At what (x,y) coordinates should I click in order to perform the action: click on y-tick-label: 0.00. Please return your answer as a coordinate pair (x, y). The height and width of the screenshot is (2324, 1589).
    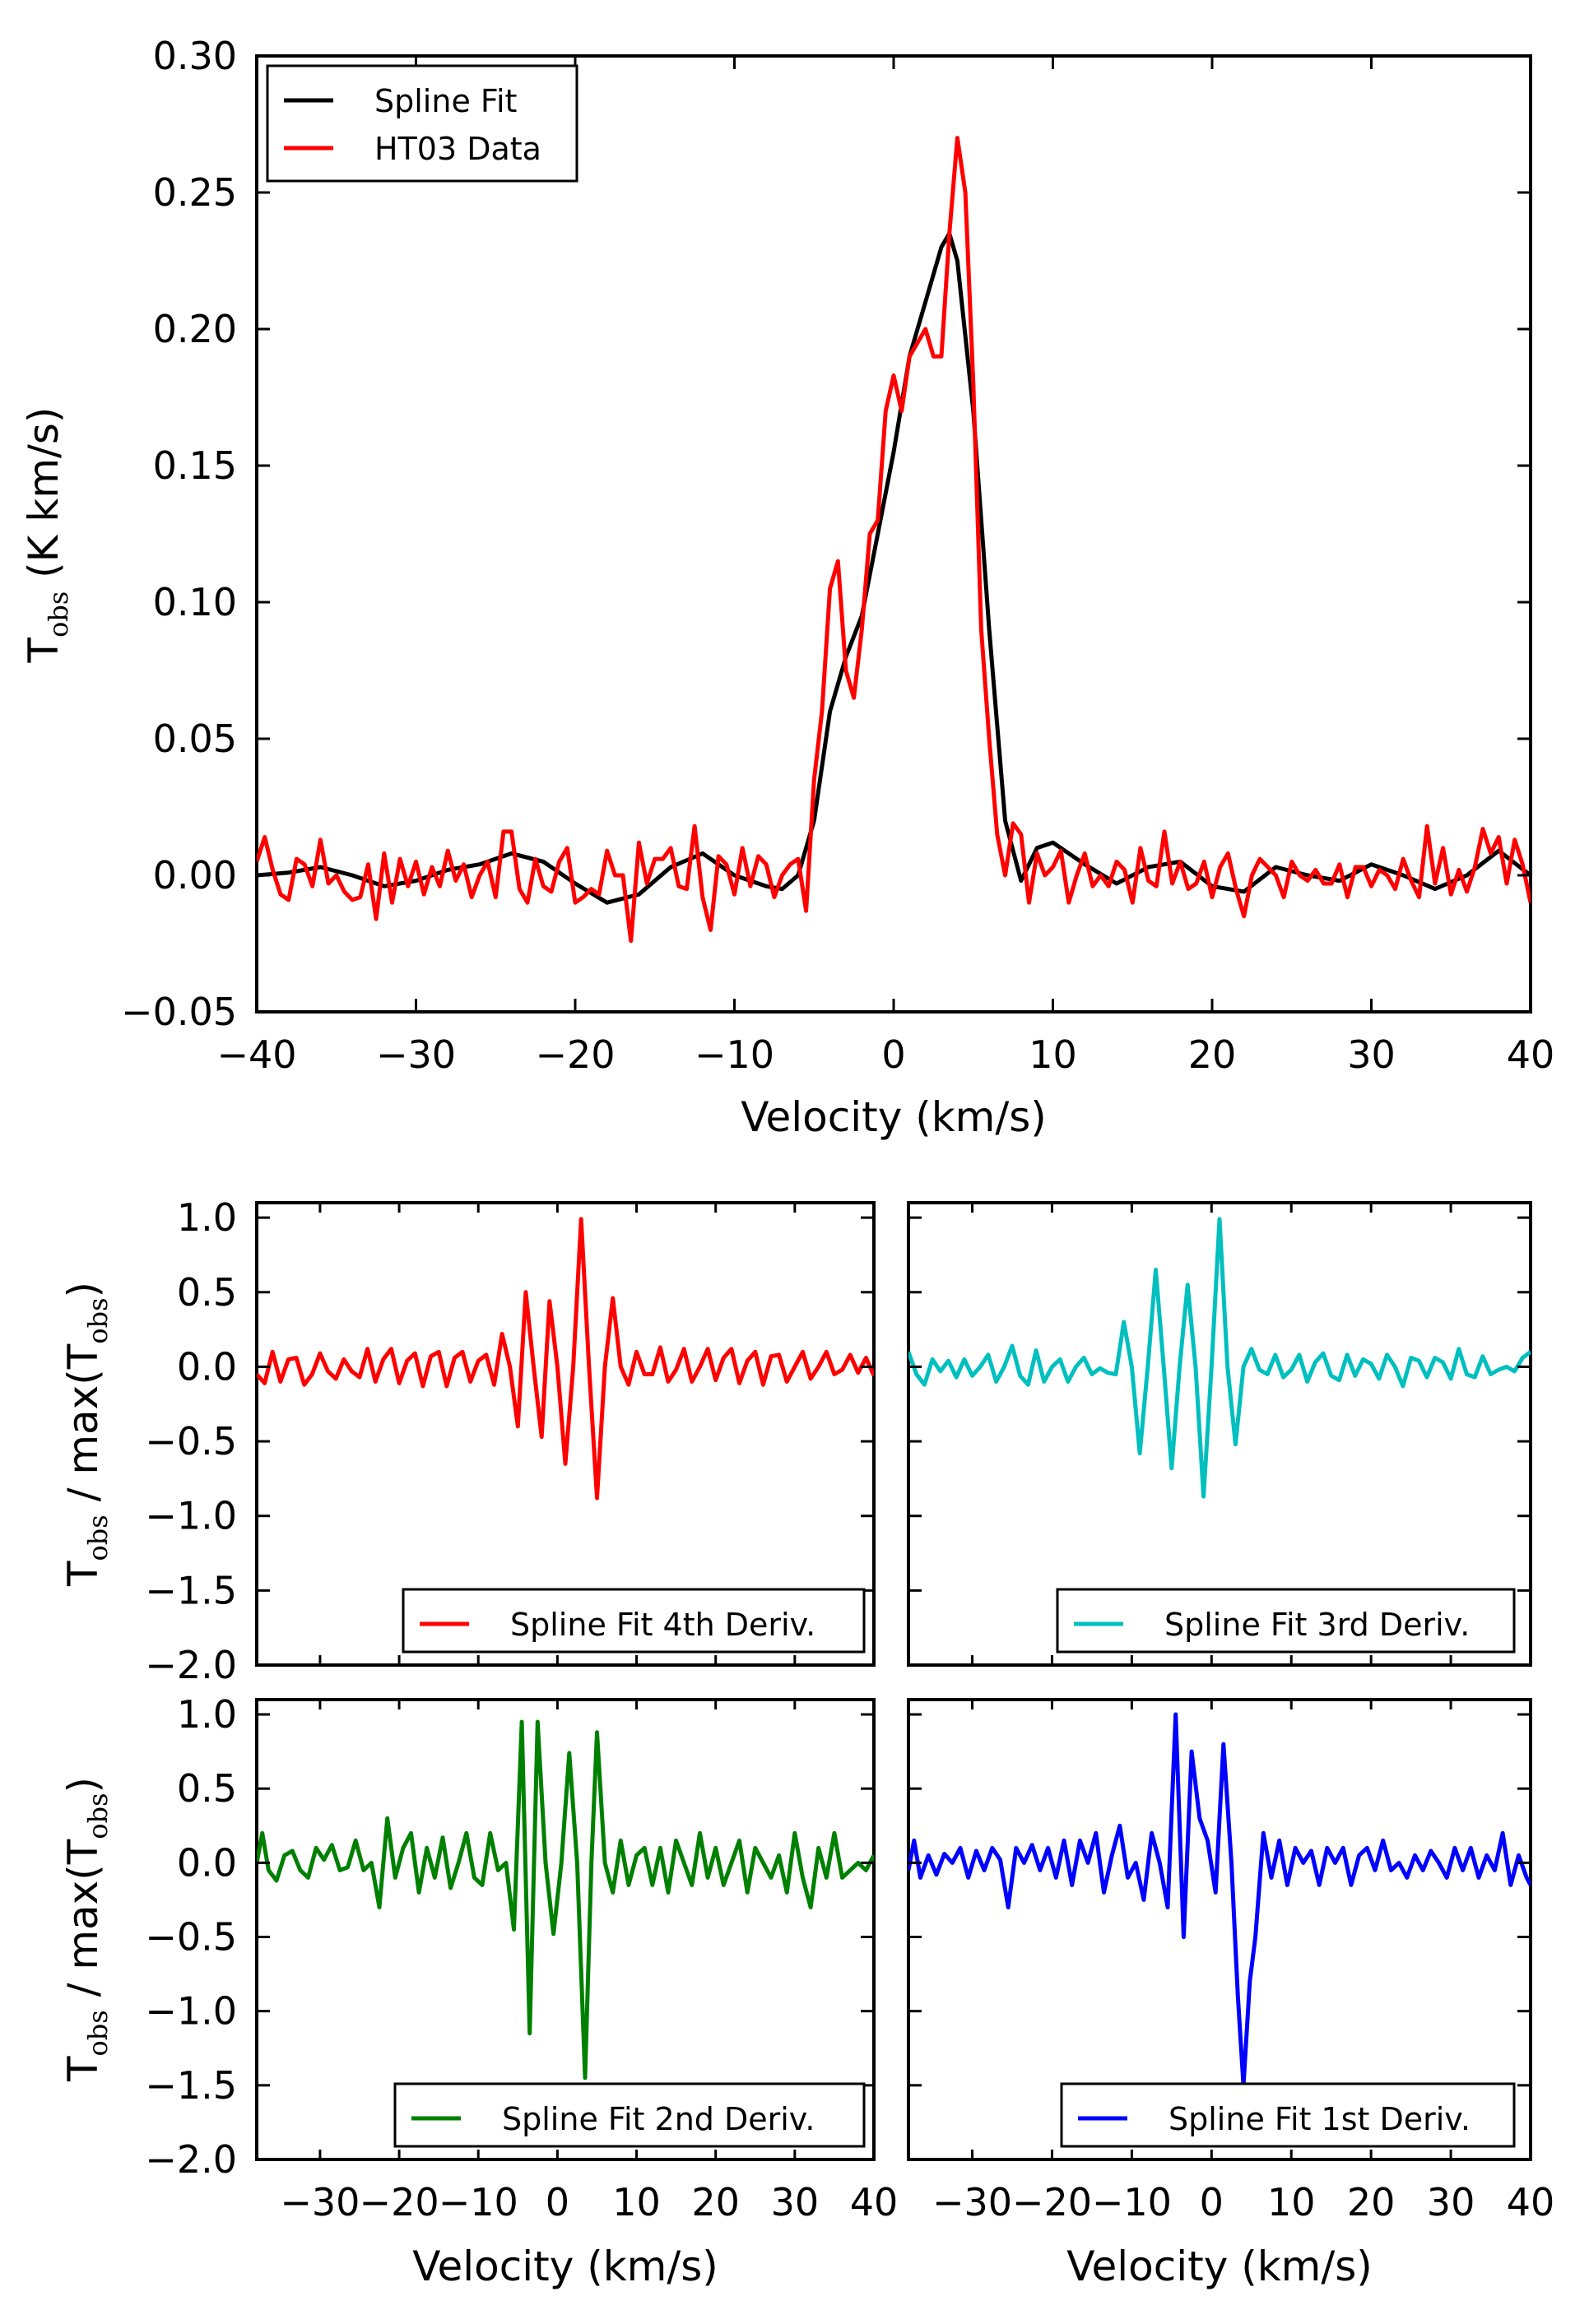
    Looking at the image, I should click on (195, 876).